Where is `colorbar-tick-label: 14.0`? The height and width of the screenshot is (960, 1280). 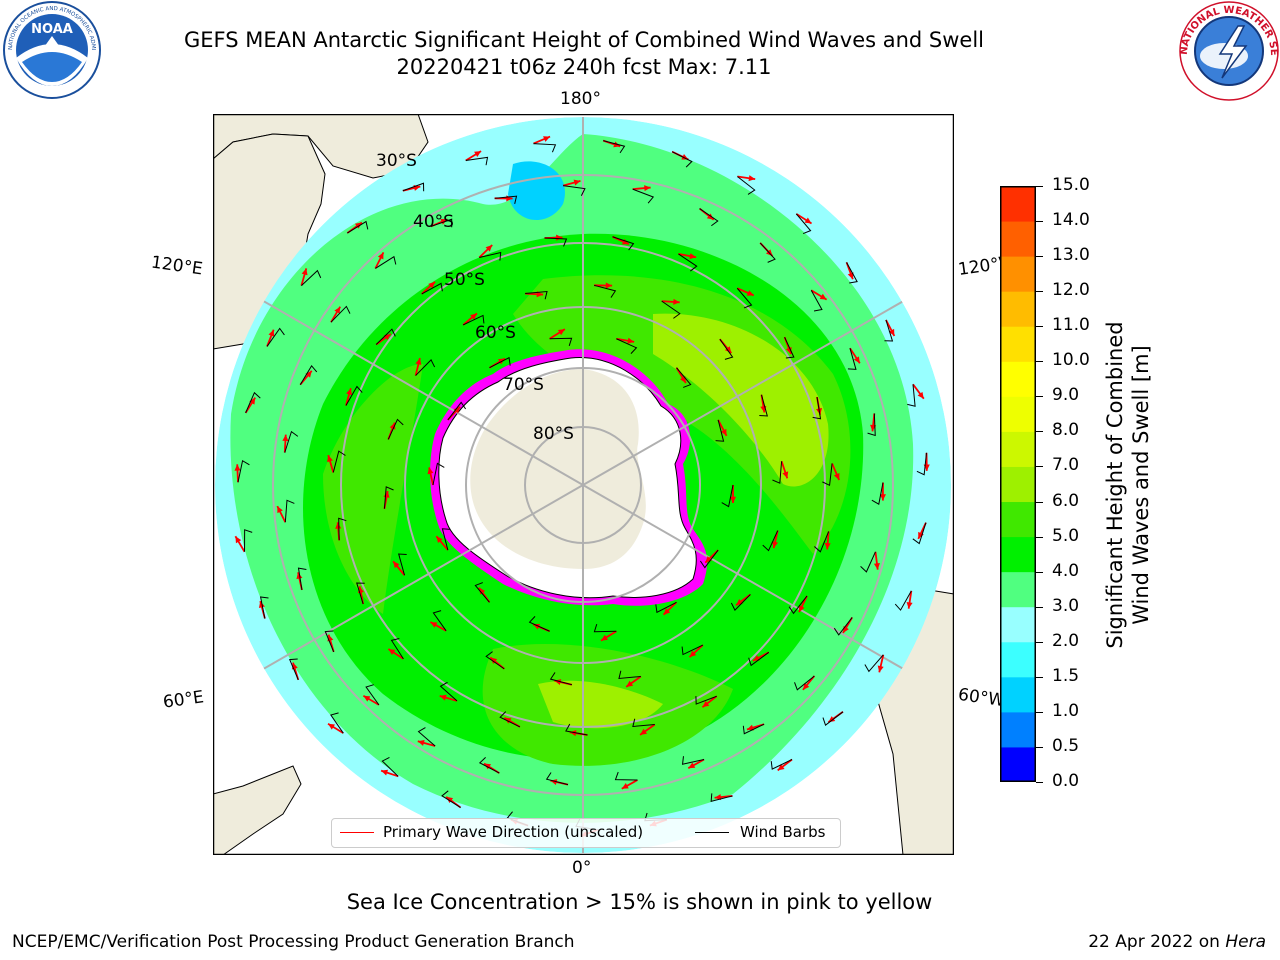
colorbar-tick-label: 14.0 is located at coordinates (1071, 220).